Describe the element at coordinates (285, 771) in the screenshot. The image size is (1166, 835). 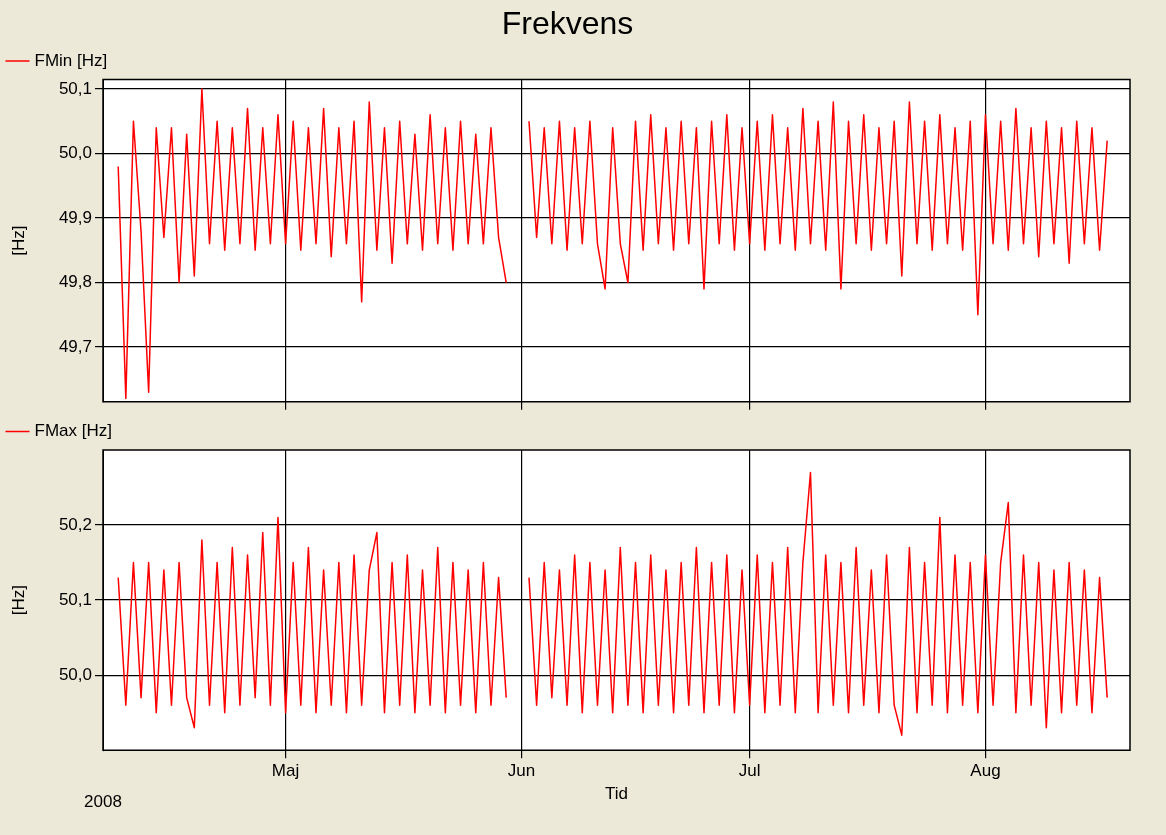
I see `x-tick-label: Maj` at that location.